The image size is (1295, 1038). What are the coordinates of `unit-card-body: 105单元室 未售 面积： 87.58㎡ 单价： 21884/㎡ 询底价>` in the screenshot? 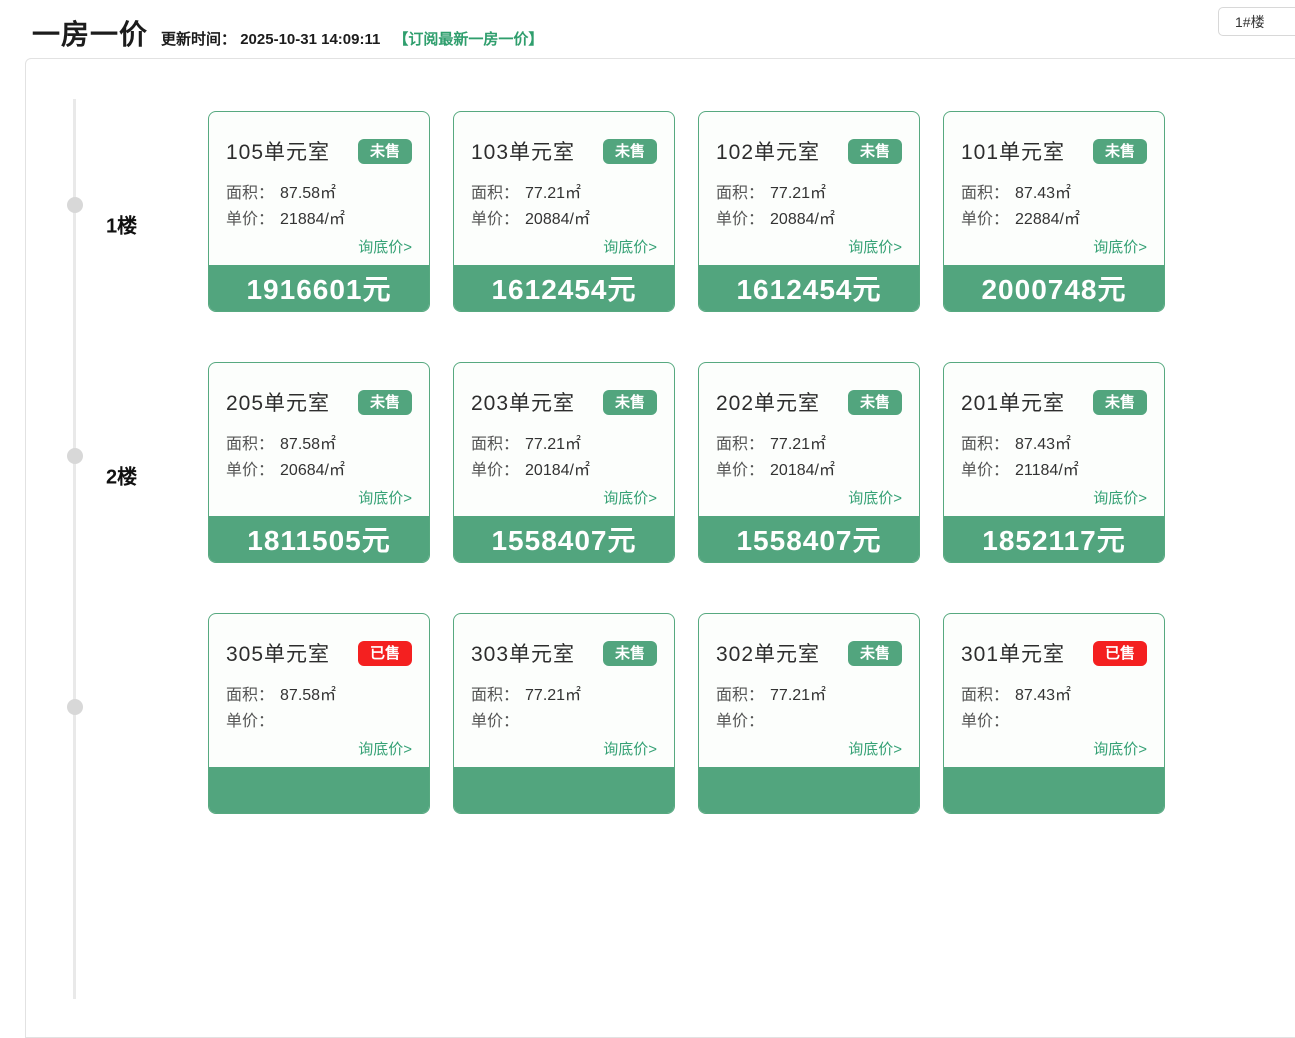 It's located at (319, 188).